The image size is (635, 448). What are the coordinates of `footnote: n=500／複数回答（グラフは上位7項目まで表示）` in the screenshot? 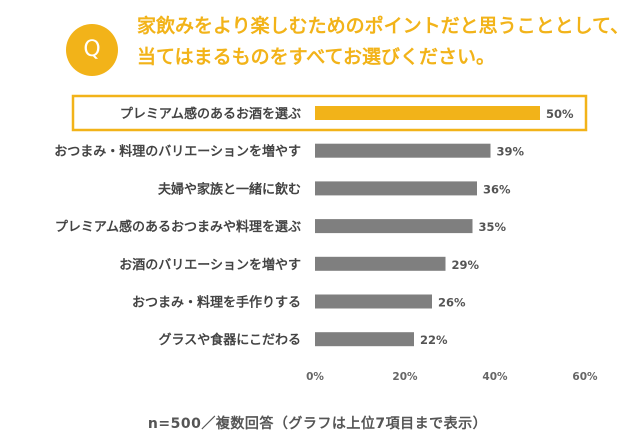 It's located at (317, 424).